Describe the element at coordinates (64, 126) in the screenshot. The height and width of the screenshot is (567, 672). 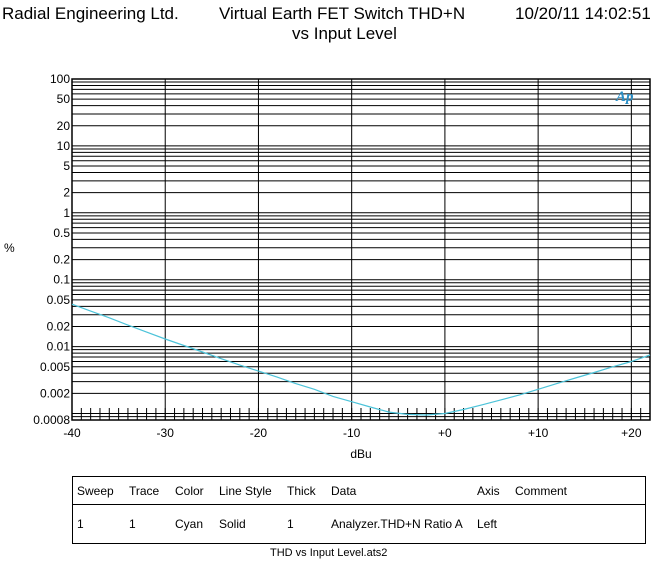
I see `y-tick-label: 20` at that location.